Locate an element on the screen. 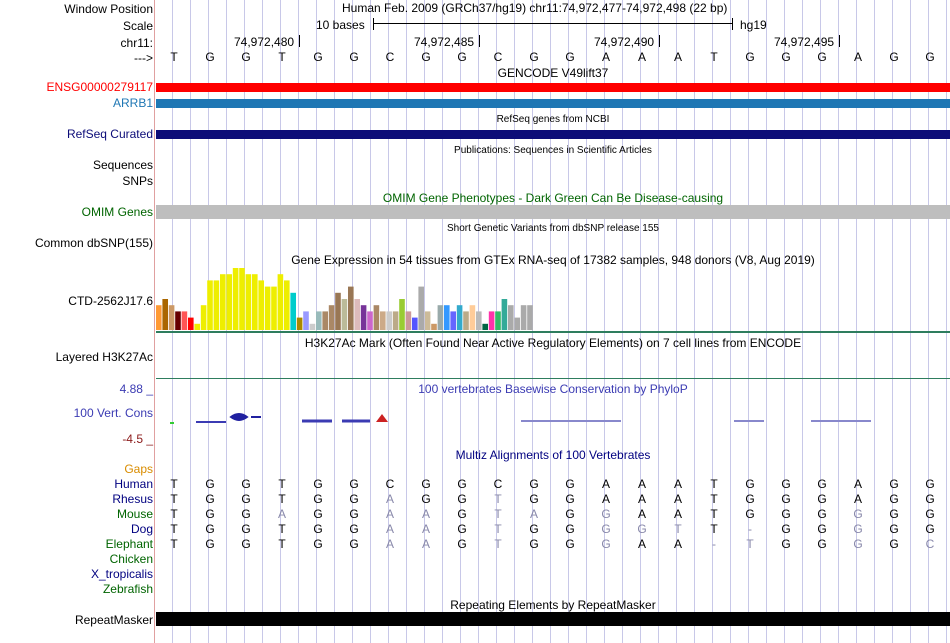  publications-snps-label: SNPs is located at coordinates (137, 181).